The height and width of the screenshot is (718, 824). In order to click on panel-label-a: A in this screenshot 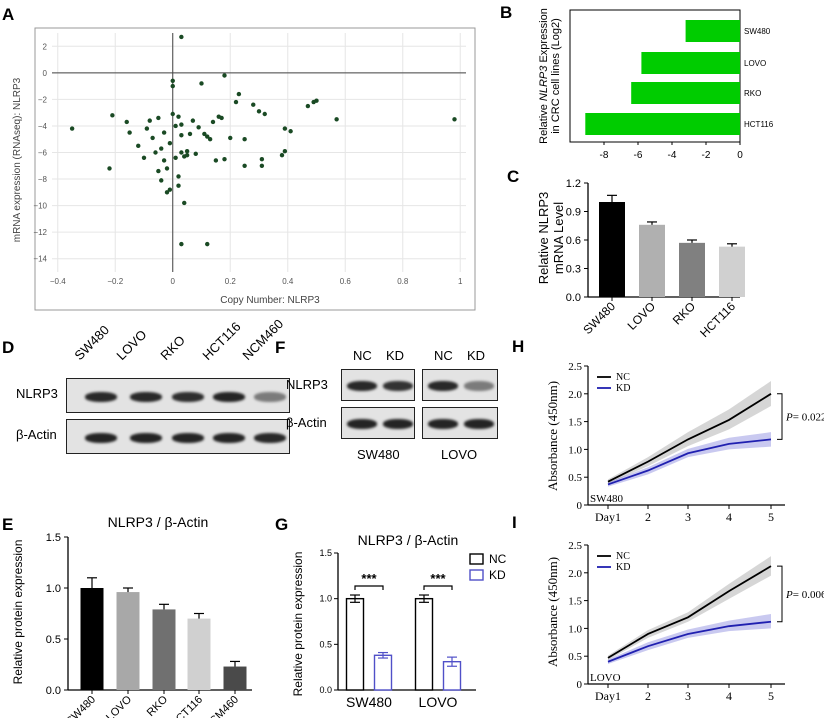, I will do `click(8, 14)`.